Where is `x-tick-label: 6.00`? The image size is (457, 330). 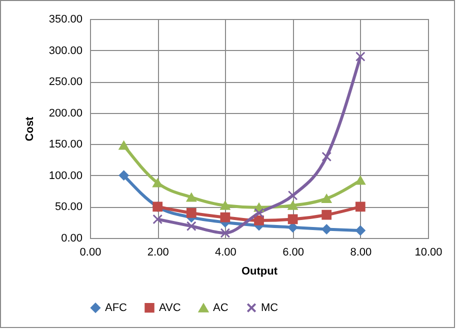 x-tick-label: 6.00 is located at coordinates (293, 252).